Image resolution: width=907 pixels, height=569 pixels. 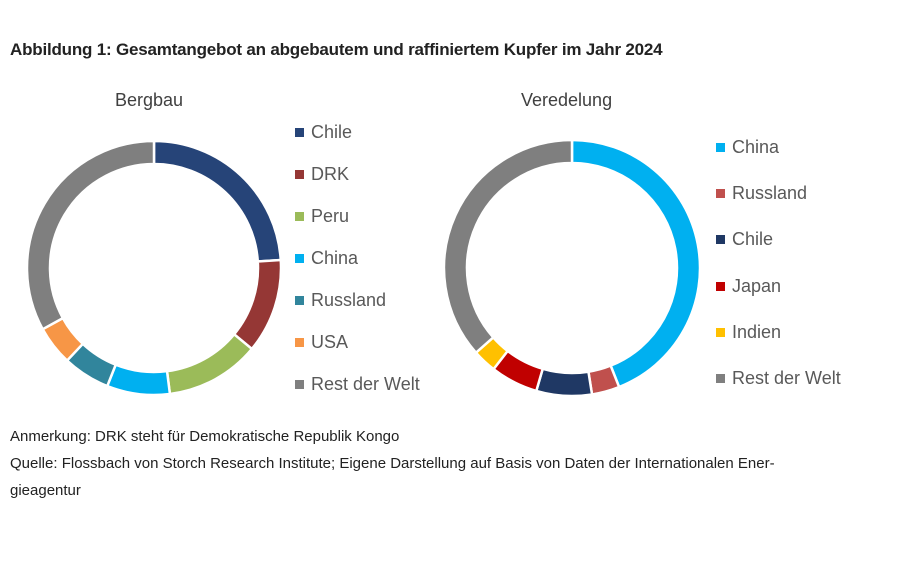 I want to click on legend-label: Peru, so click(x=330, y=216).